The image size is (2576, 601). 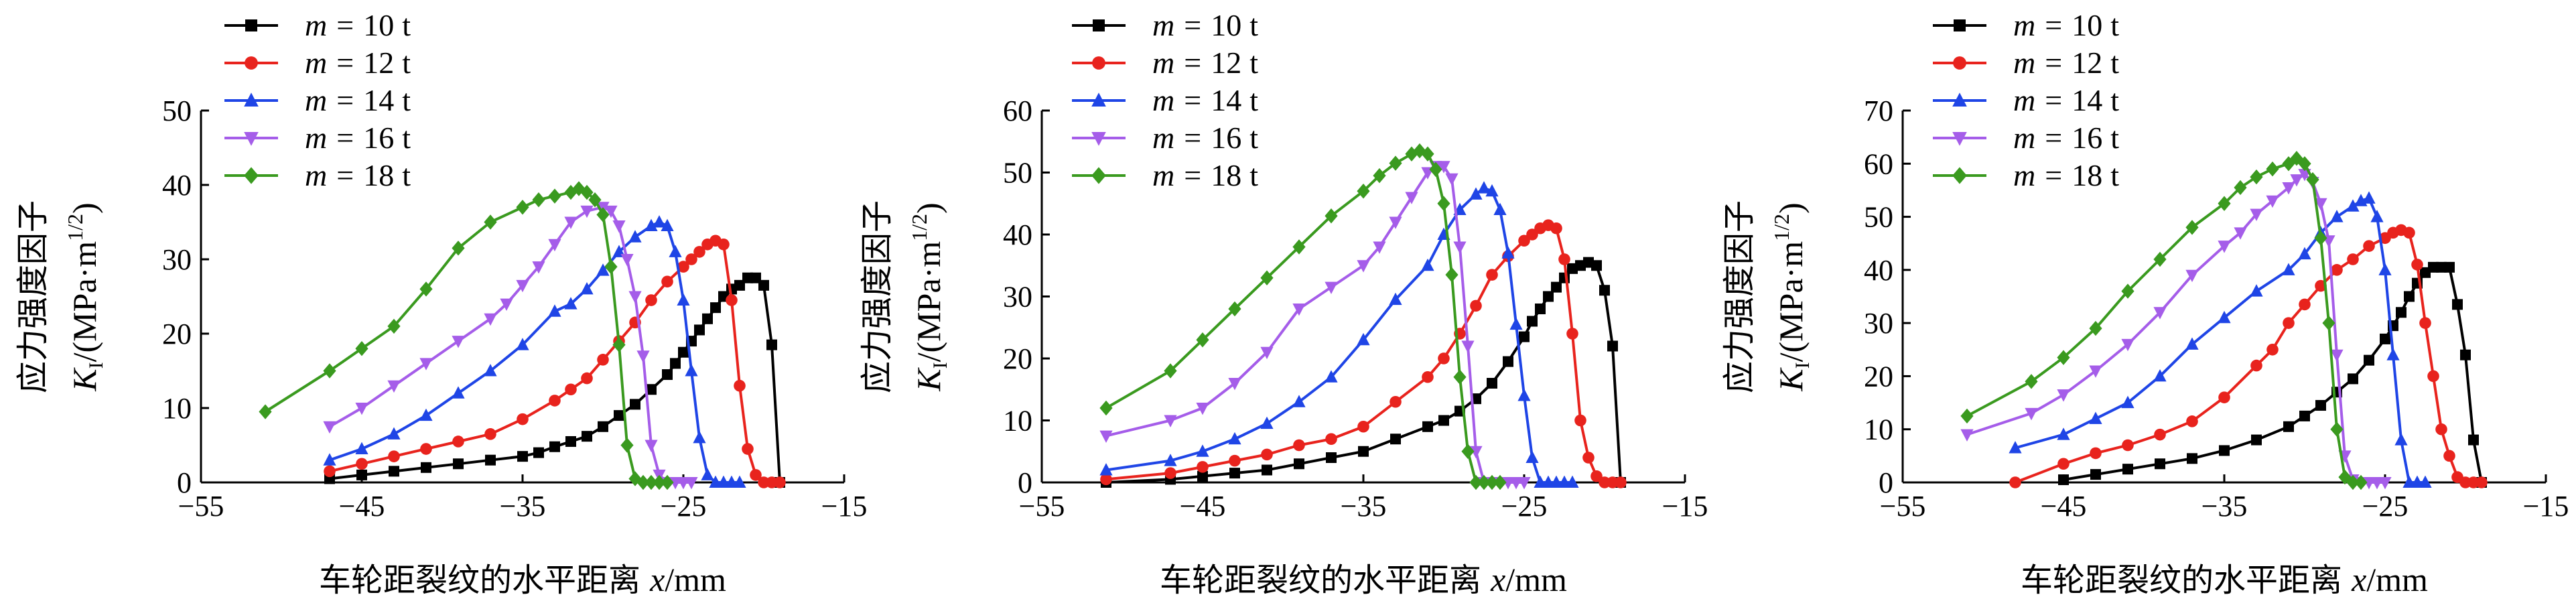 What do you see at coordinates (317, 100) in the screenshot?
I see `legend-item: m = 14 t` at bounding box center [317, 100].